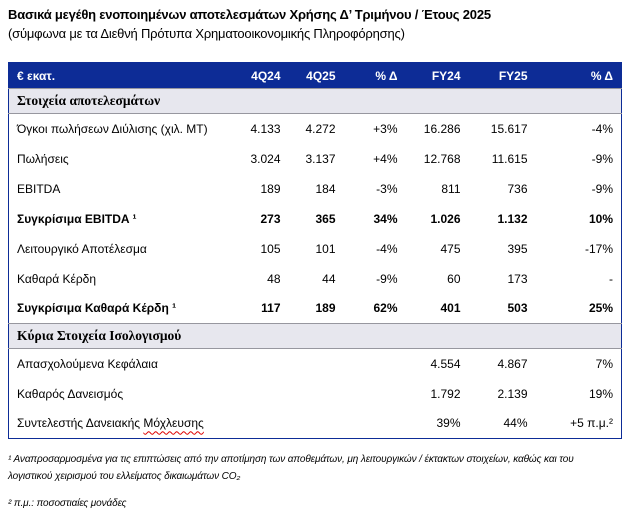 This screenshot has width=625, height=524. I want to click on table-row-net-debt: Καθαρός Δανεισμός 1.792 2.139 19%, so click(315, 394).